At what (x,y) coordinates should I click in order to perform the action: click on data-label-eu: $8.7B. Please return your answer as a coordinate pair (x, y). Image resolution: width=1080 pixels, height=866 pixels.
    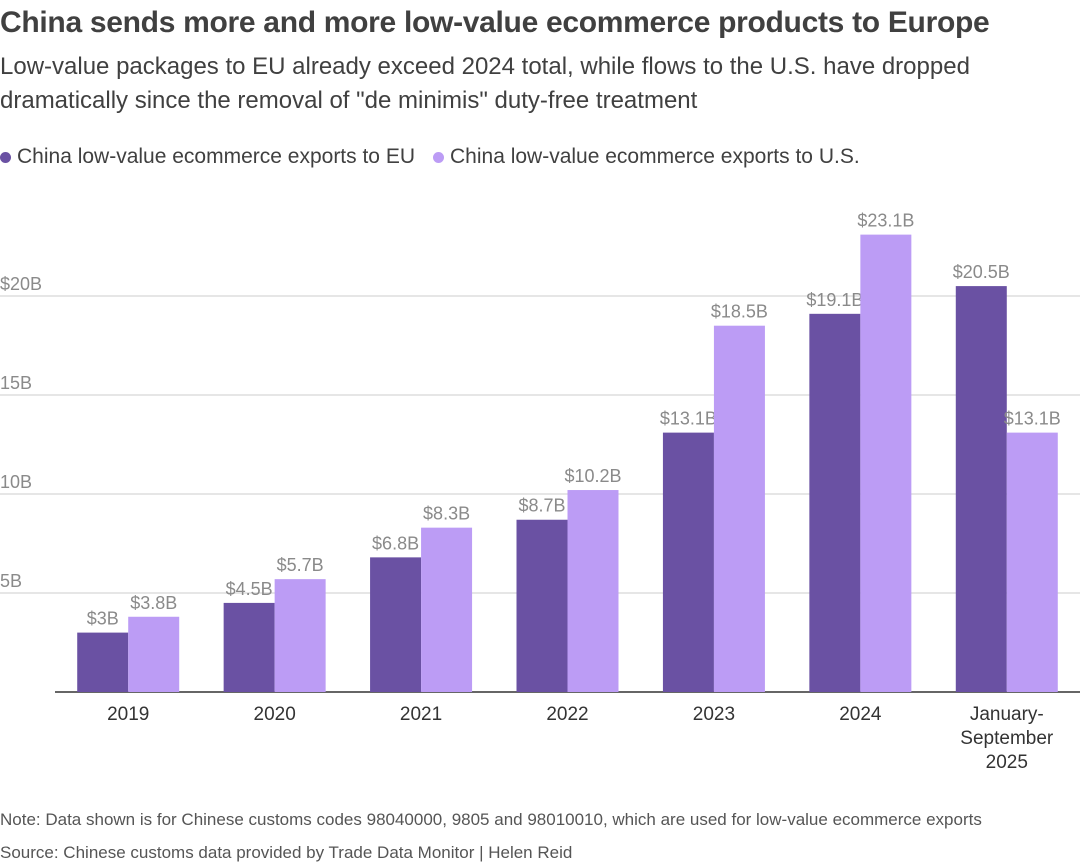
    Looking at the image, I should click on (541, 506).